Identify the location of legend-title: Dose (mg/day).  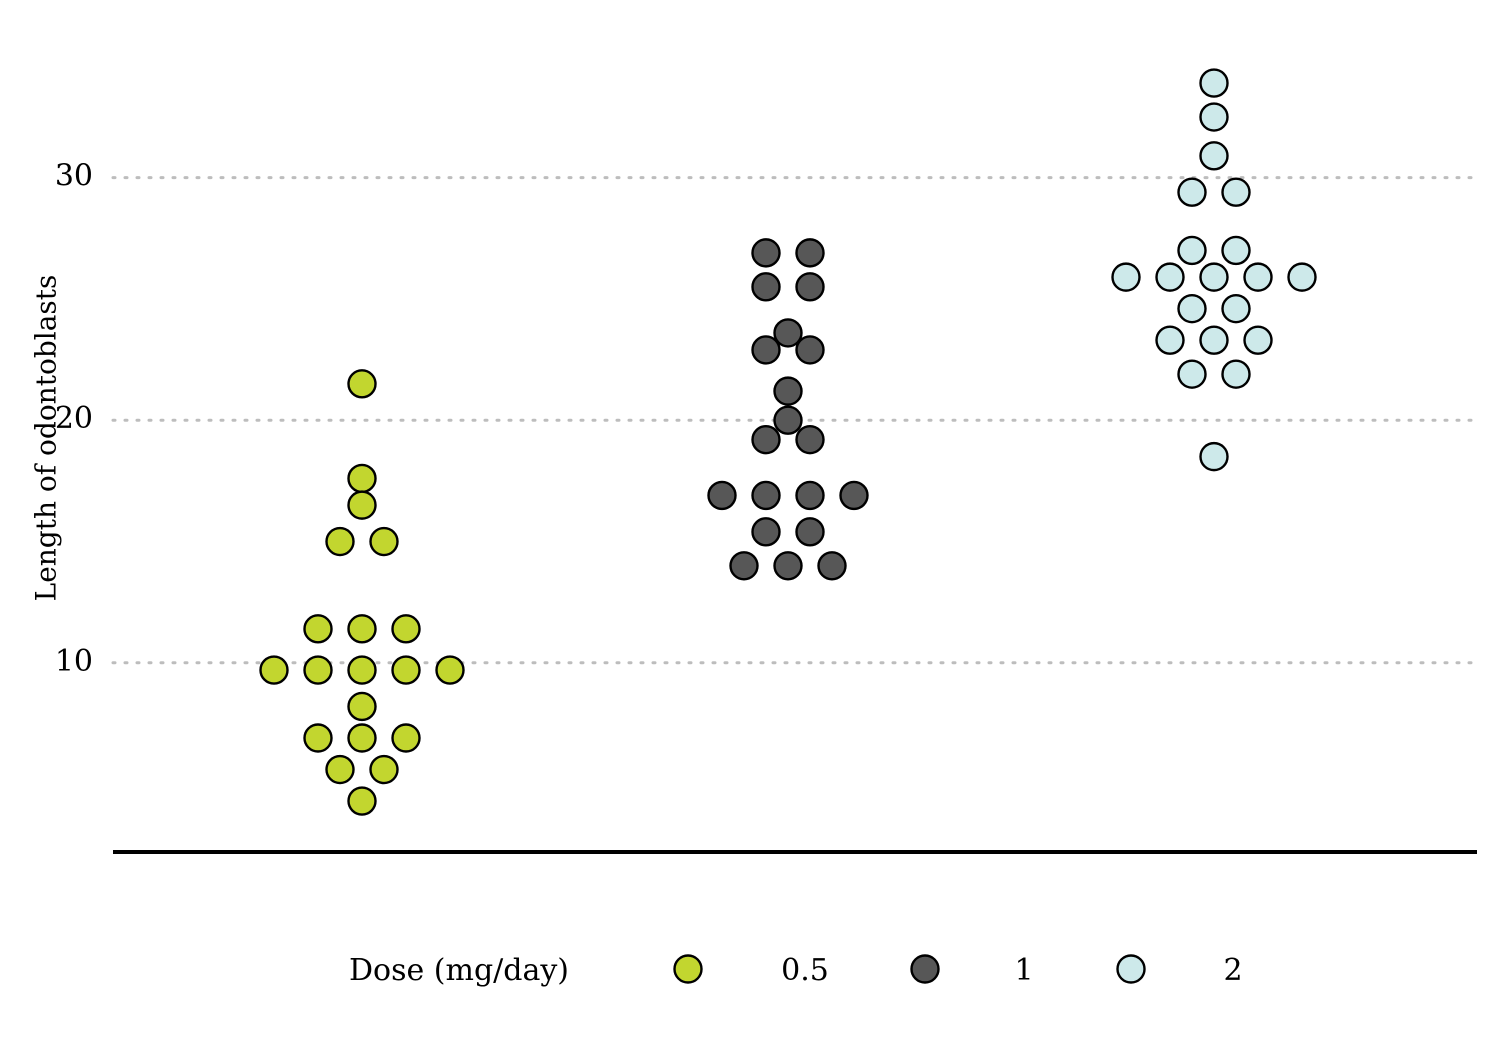
(459, 970).